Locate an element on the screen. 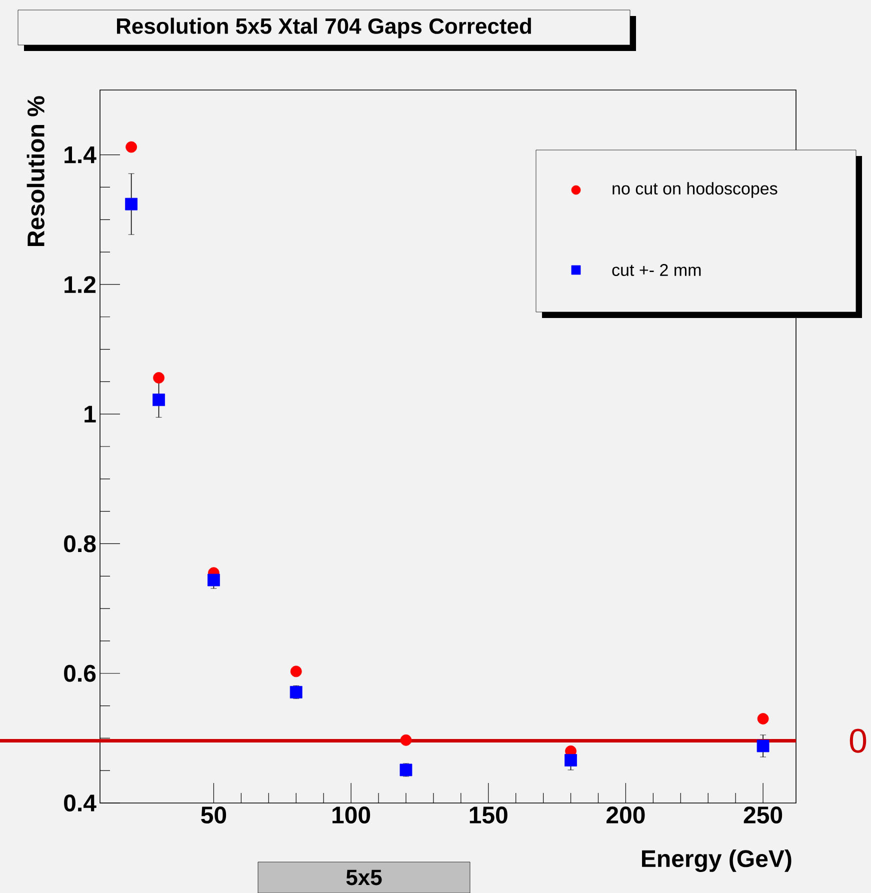 The height and width of the screenshot is (893, 871). legend-label: no cut on hodoscopes is located at coordinates (695, 190).